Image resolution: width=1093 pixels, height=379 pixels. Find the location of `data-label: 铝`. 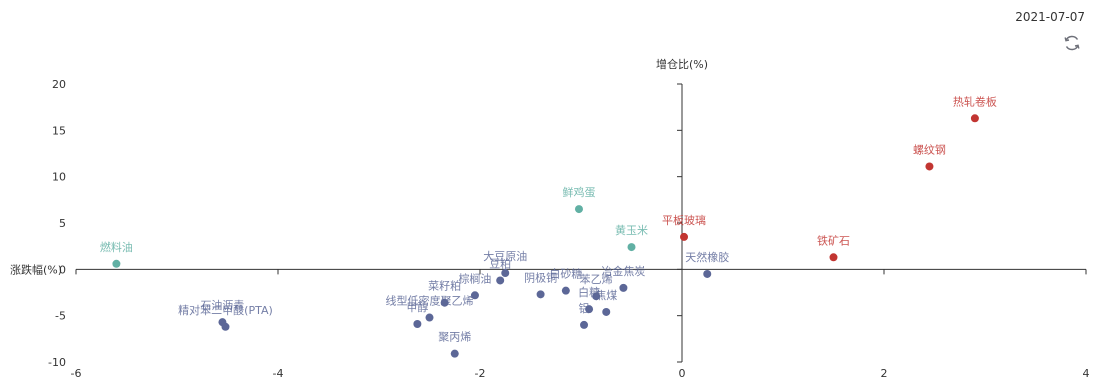

data-label: 铝 is located at coordinates (584, 308).